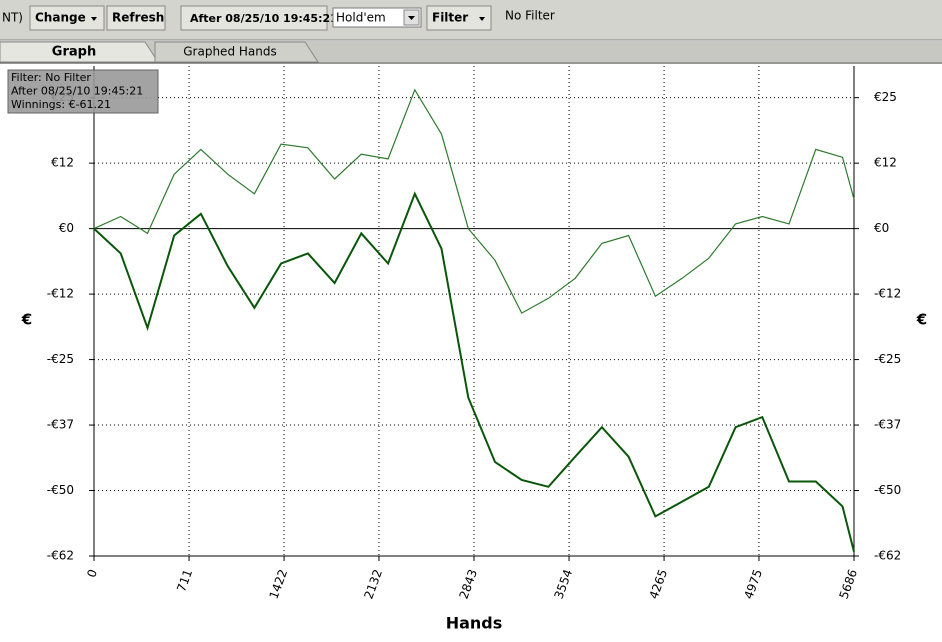 Image resolution: width=942 pixels, height=642 pixels. Describe the element at coordinates (60, 425) in the screenshot. I see `y-tick-label: -€37` at that location.